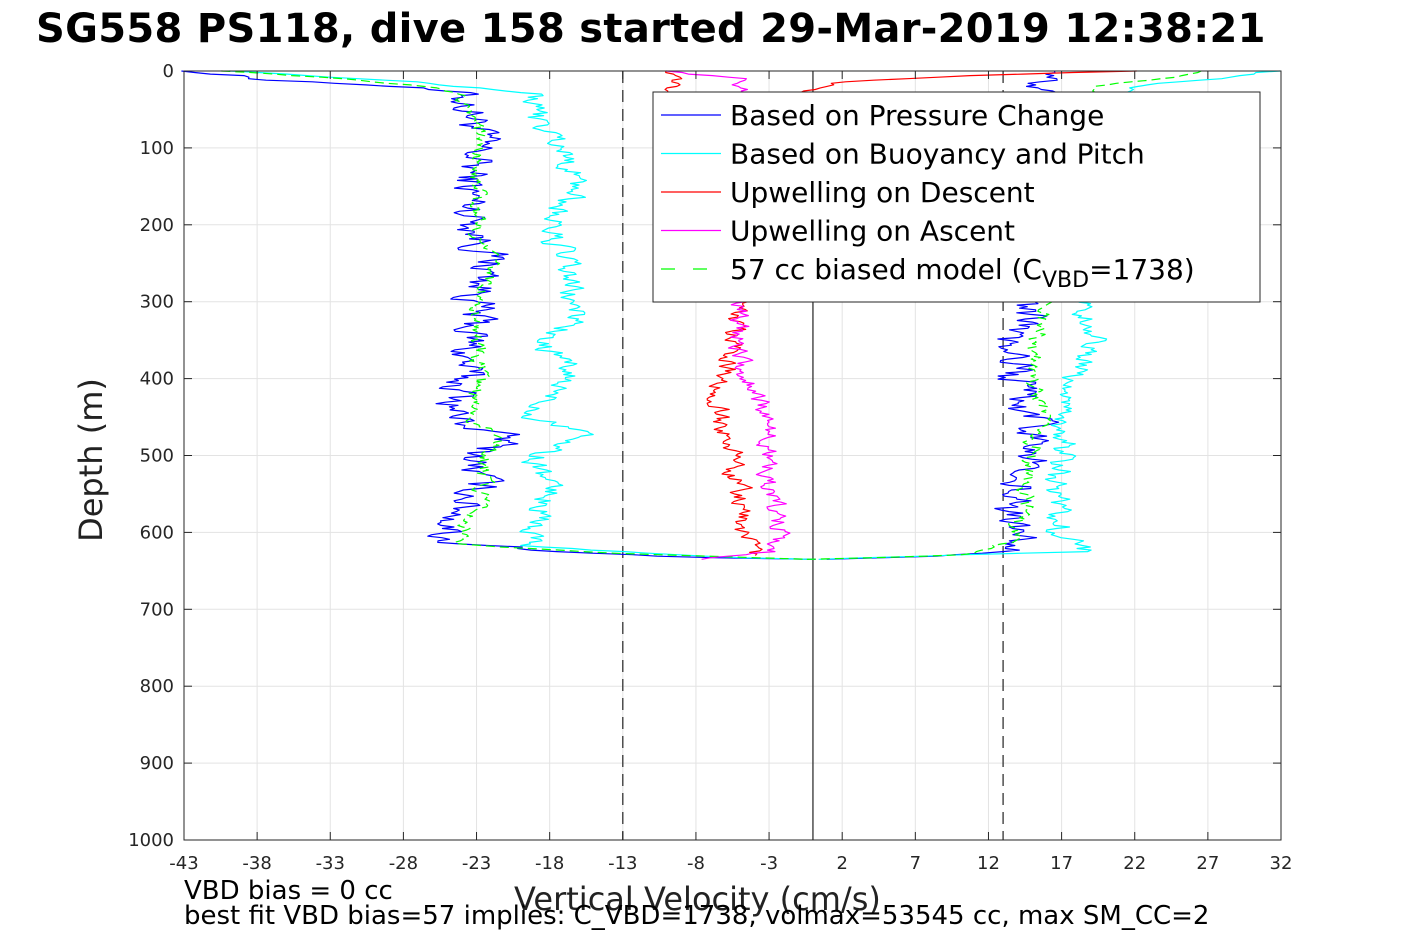 This screenshot has width=1417, height=945. Describe the element at coordinates (157, 379) in the screenshot. I see `y-tick-label: 400` at that location.